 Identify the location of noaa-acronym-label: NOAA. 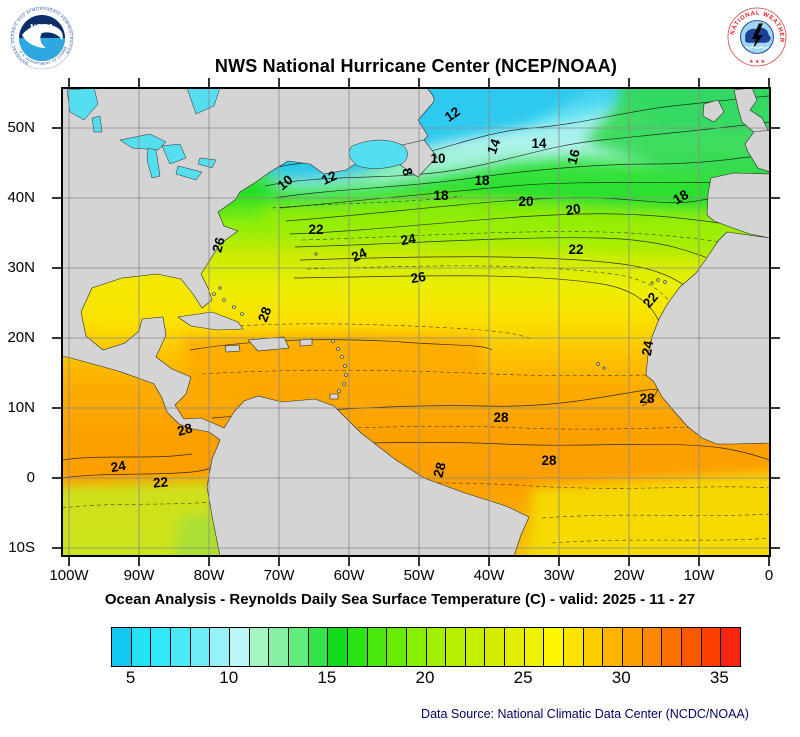
(42, 27).